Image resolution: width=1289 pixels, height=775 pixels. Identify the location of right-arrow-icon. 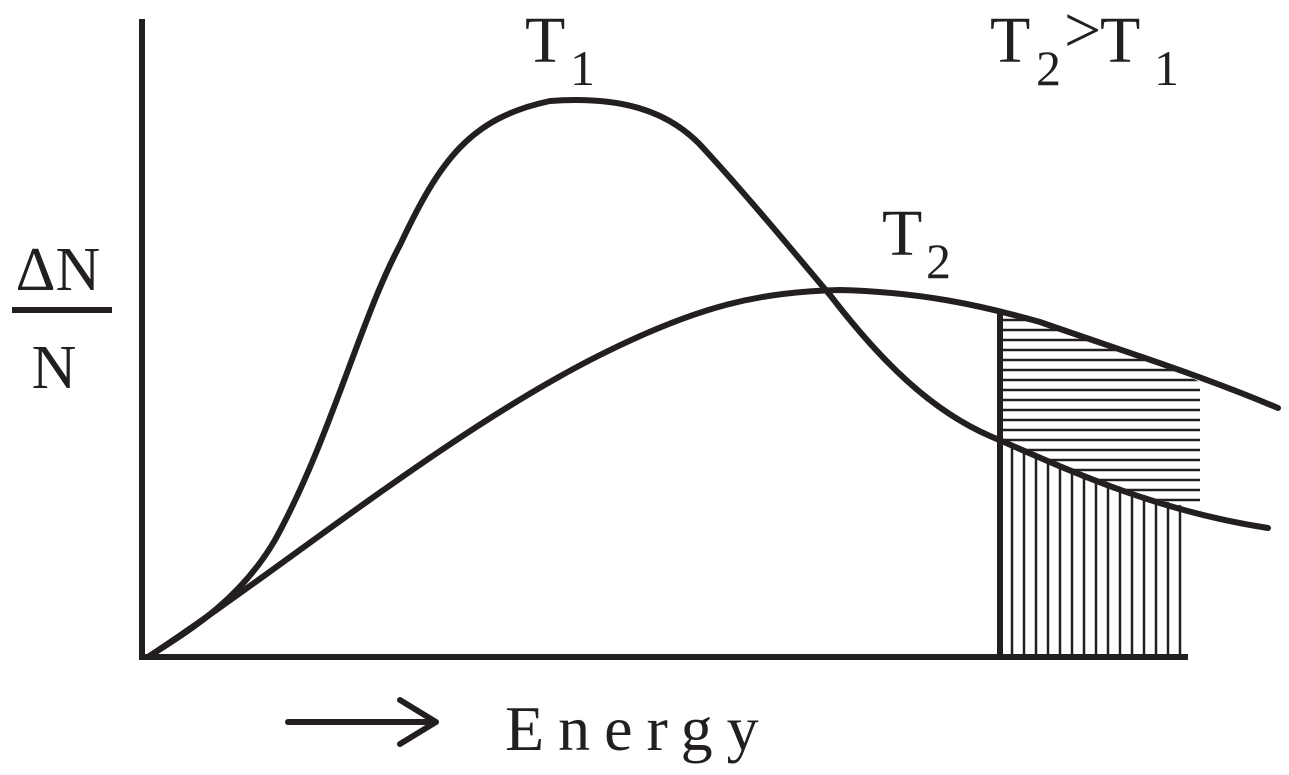
(362, 722).